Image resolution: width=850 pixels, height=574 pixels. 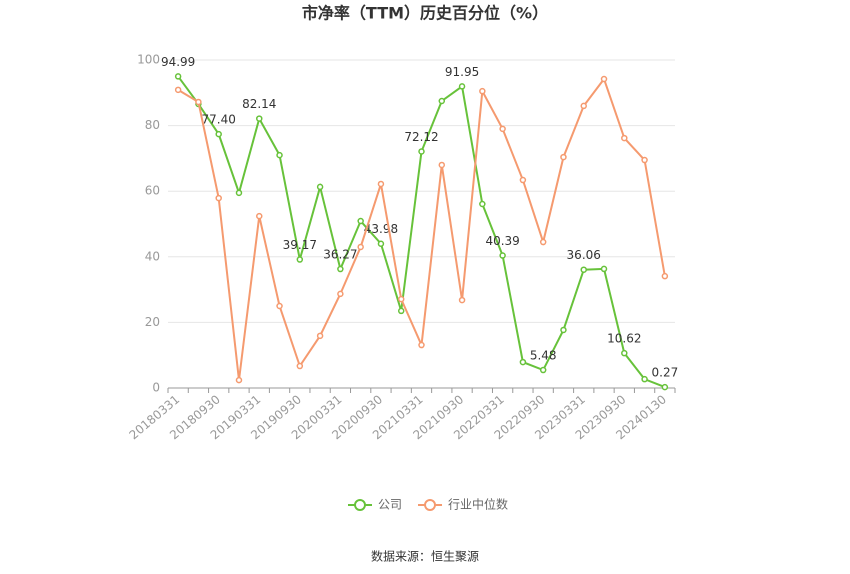 I want to click on chart-title: 市净率（TTM）历史百分位（%）, so click(x=425, y=13).